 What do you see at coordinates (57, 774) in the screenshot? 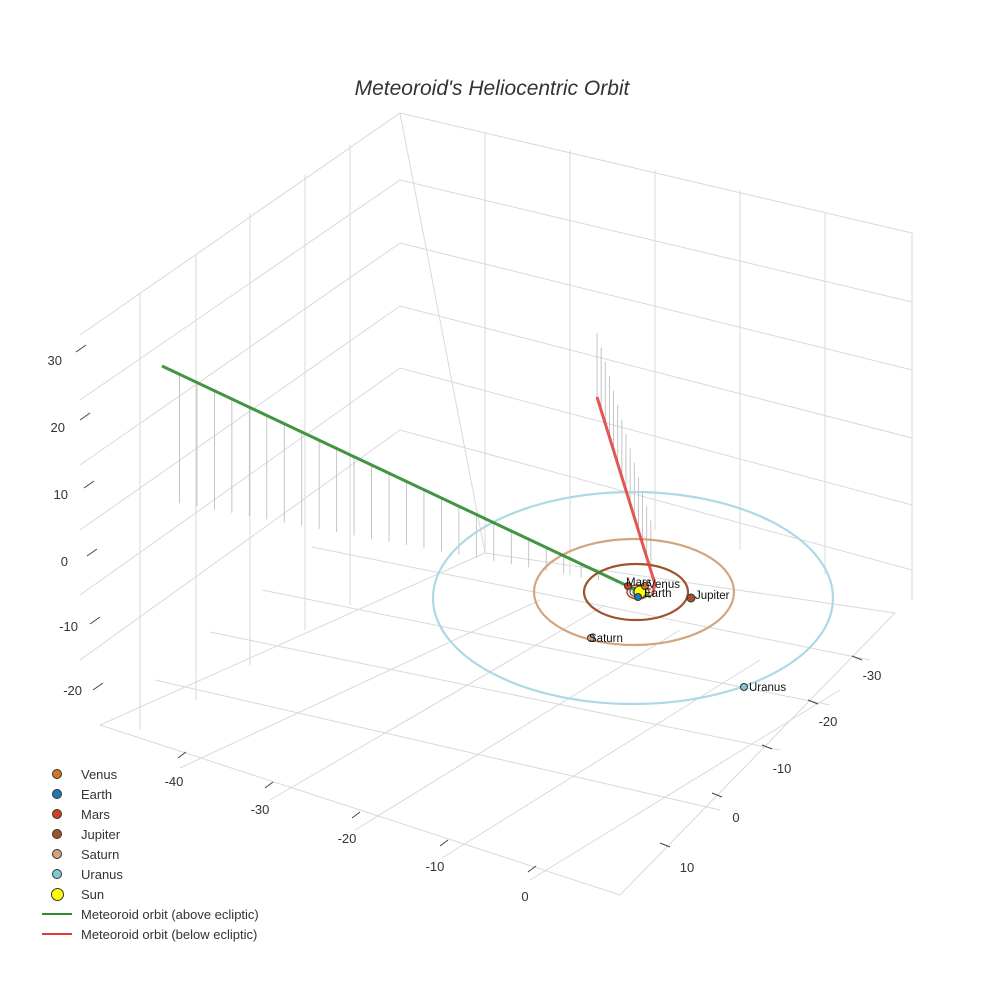
I see `venus-legend-dot` at bounding box center [57, 774].